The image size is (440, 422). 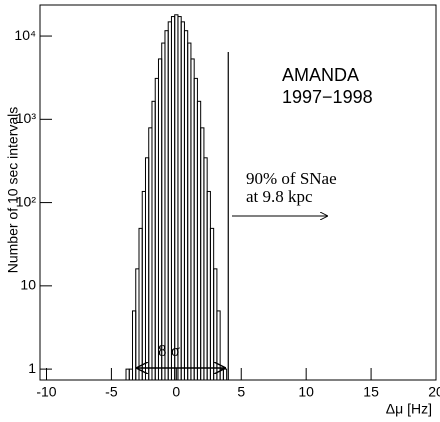 What do you see at coordinates (291, 178) in the screenshot?
I see `annotation: 90% of SNae` at bounding box center [291, 178].